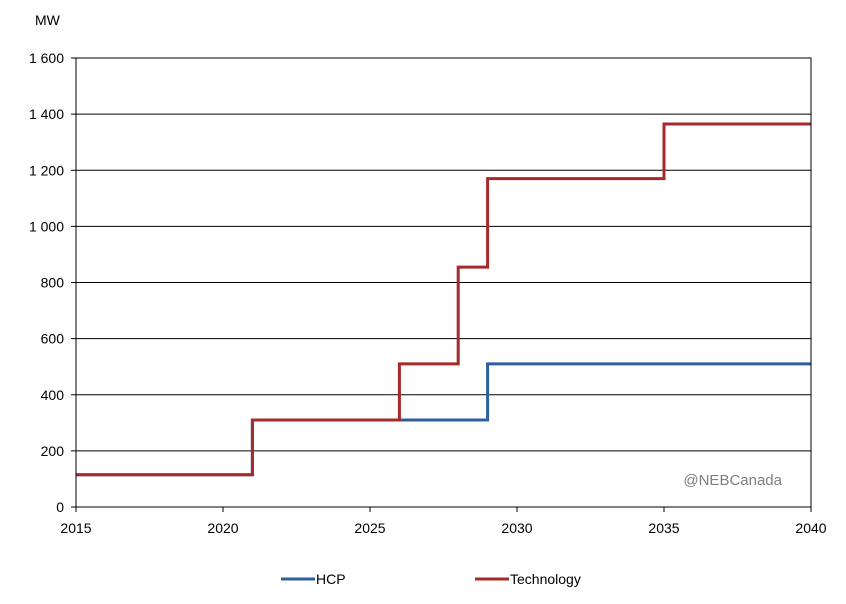  I want to click on legend-label-hcp: HCP, so click(331, 579).